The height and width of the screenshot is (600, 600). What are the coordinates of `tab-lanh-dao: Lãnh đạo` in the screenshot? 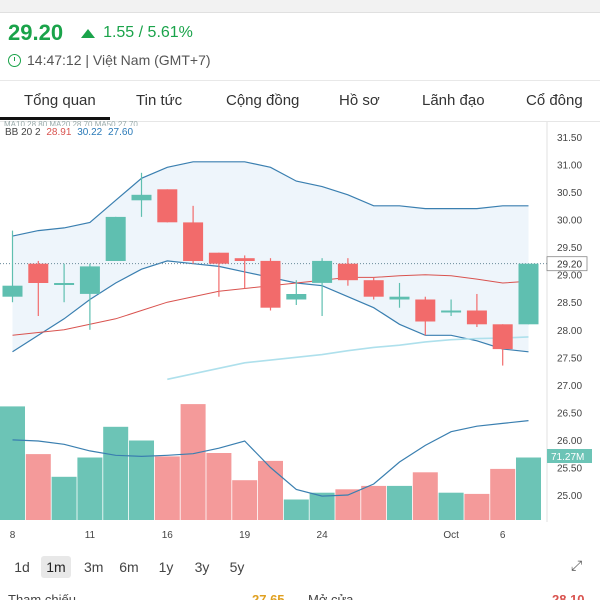 It's located at (453, 100).